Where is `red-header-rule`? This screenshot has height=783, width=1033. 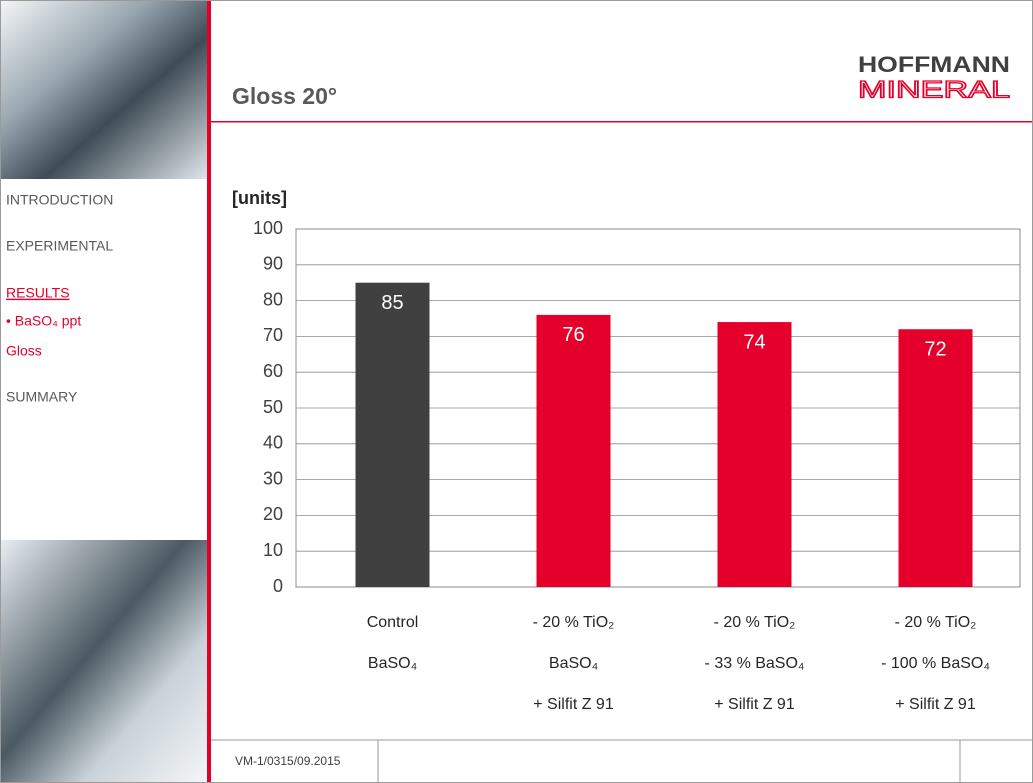 red-header-rule is located at coordinates (621, 122).